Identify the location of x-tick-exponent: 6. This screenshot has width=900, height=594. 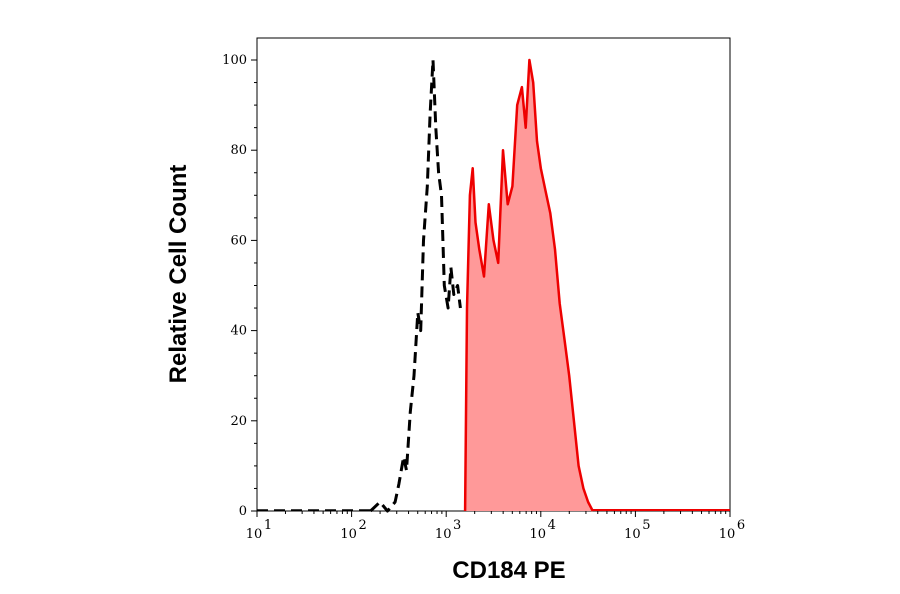
(741, 525).